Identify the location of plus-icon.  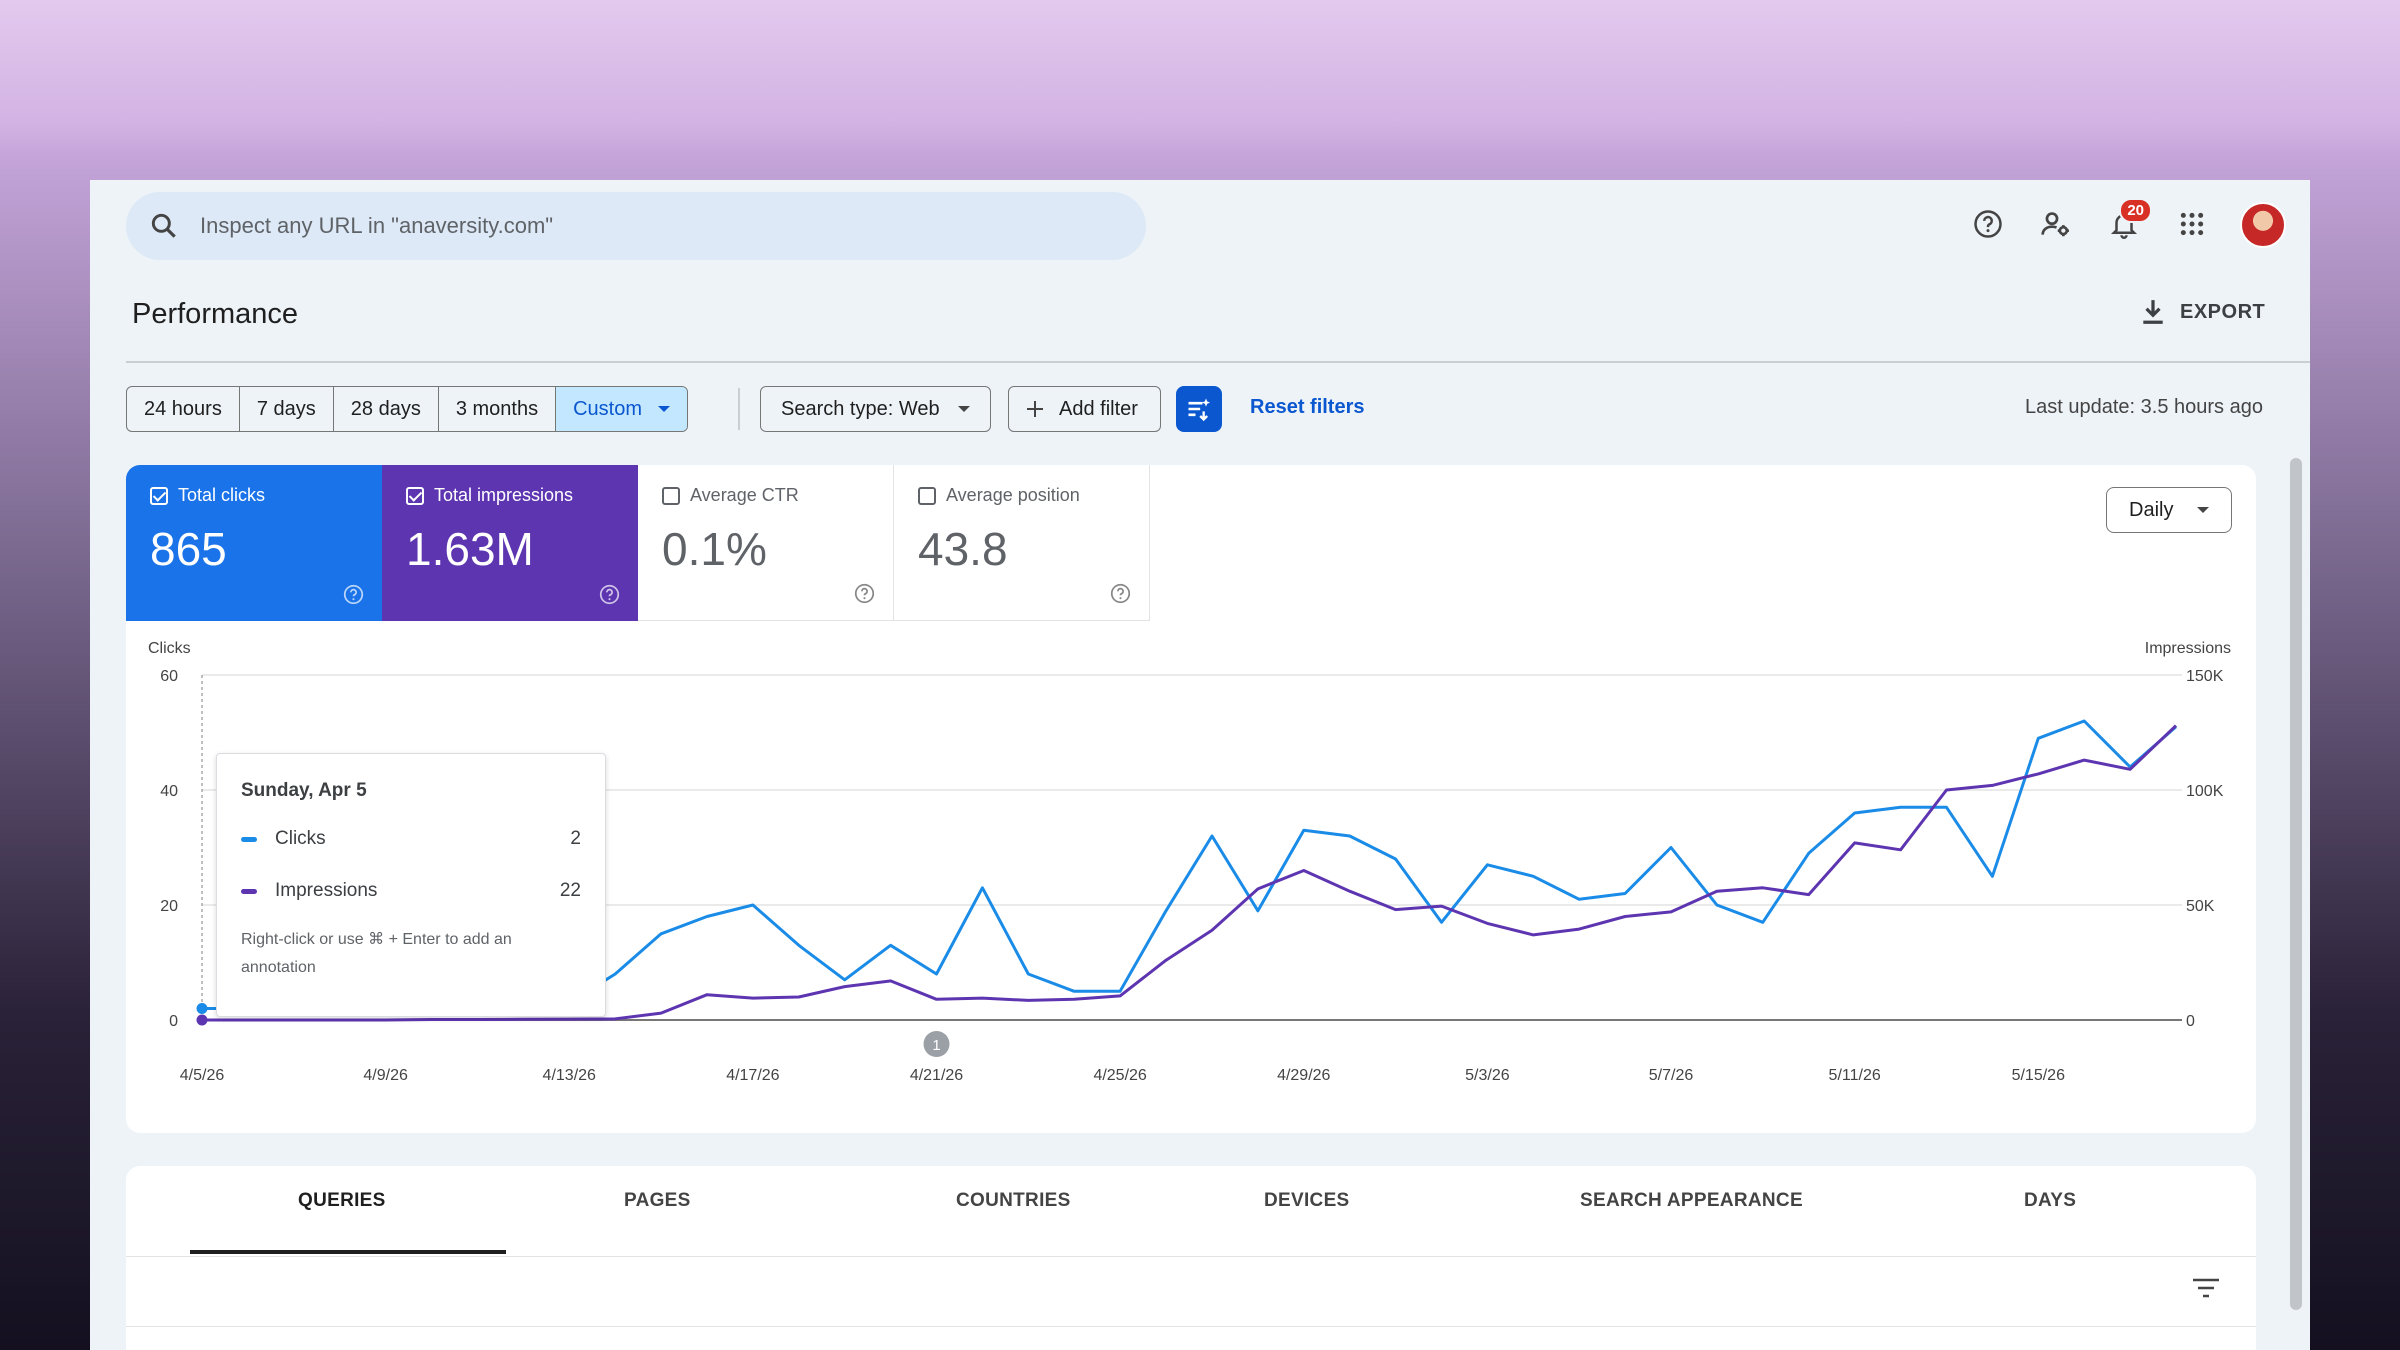
(1035, 409).